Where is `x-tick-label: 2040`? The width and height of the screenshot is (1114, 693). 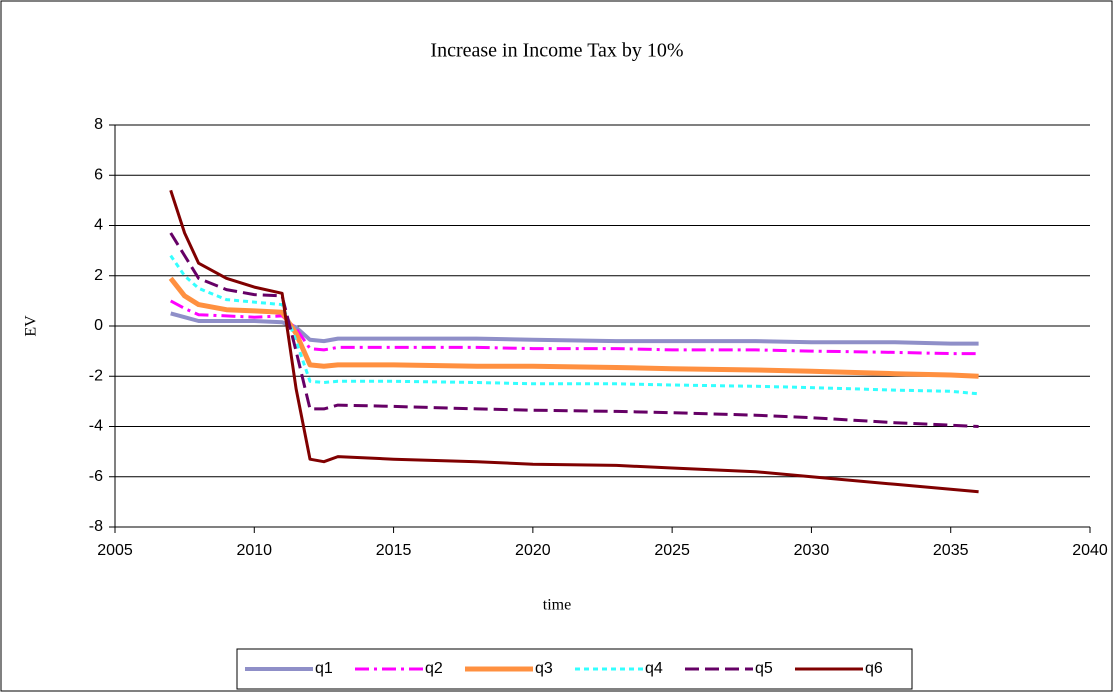
x-tick-label: 2040 is located at coordinates (1090, 550).